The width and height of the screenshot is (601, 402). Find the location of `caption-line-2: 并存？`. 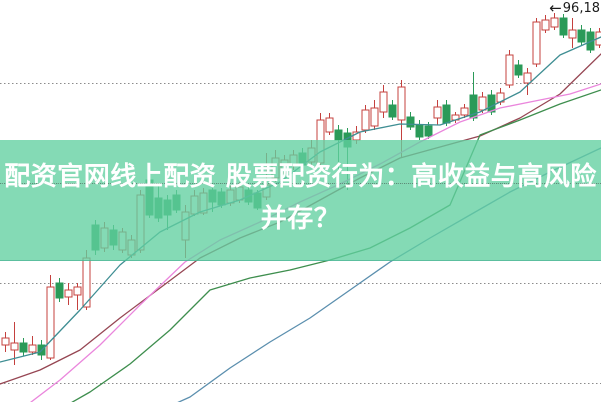

caption-line-2: 并存？ is located at coordinates (300, 219).